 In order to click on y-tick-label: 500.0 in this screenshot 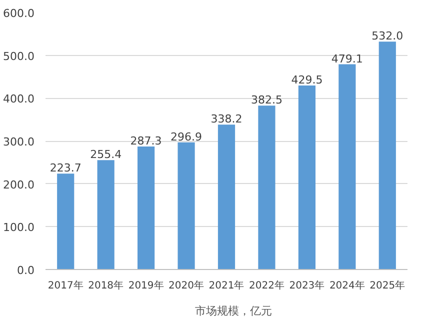, I will do `click(19, 56)`.